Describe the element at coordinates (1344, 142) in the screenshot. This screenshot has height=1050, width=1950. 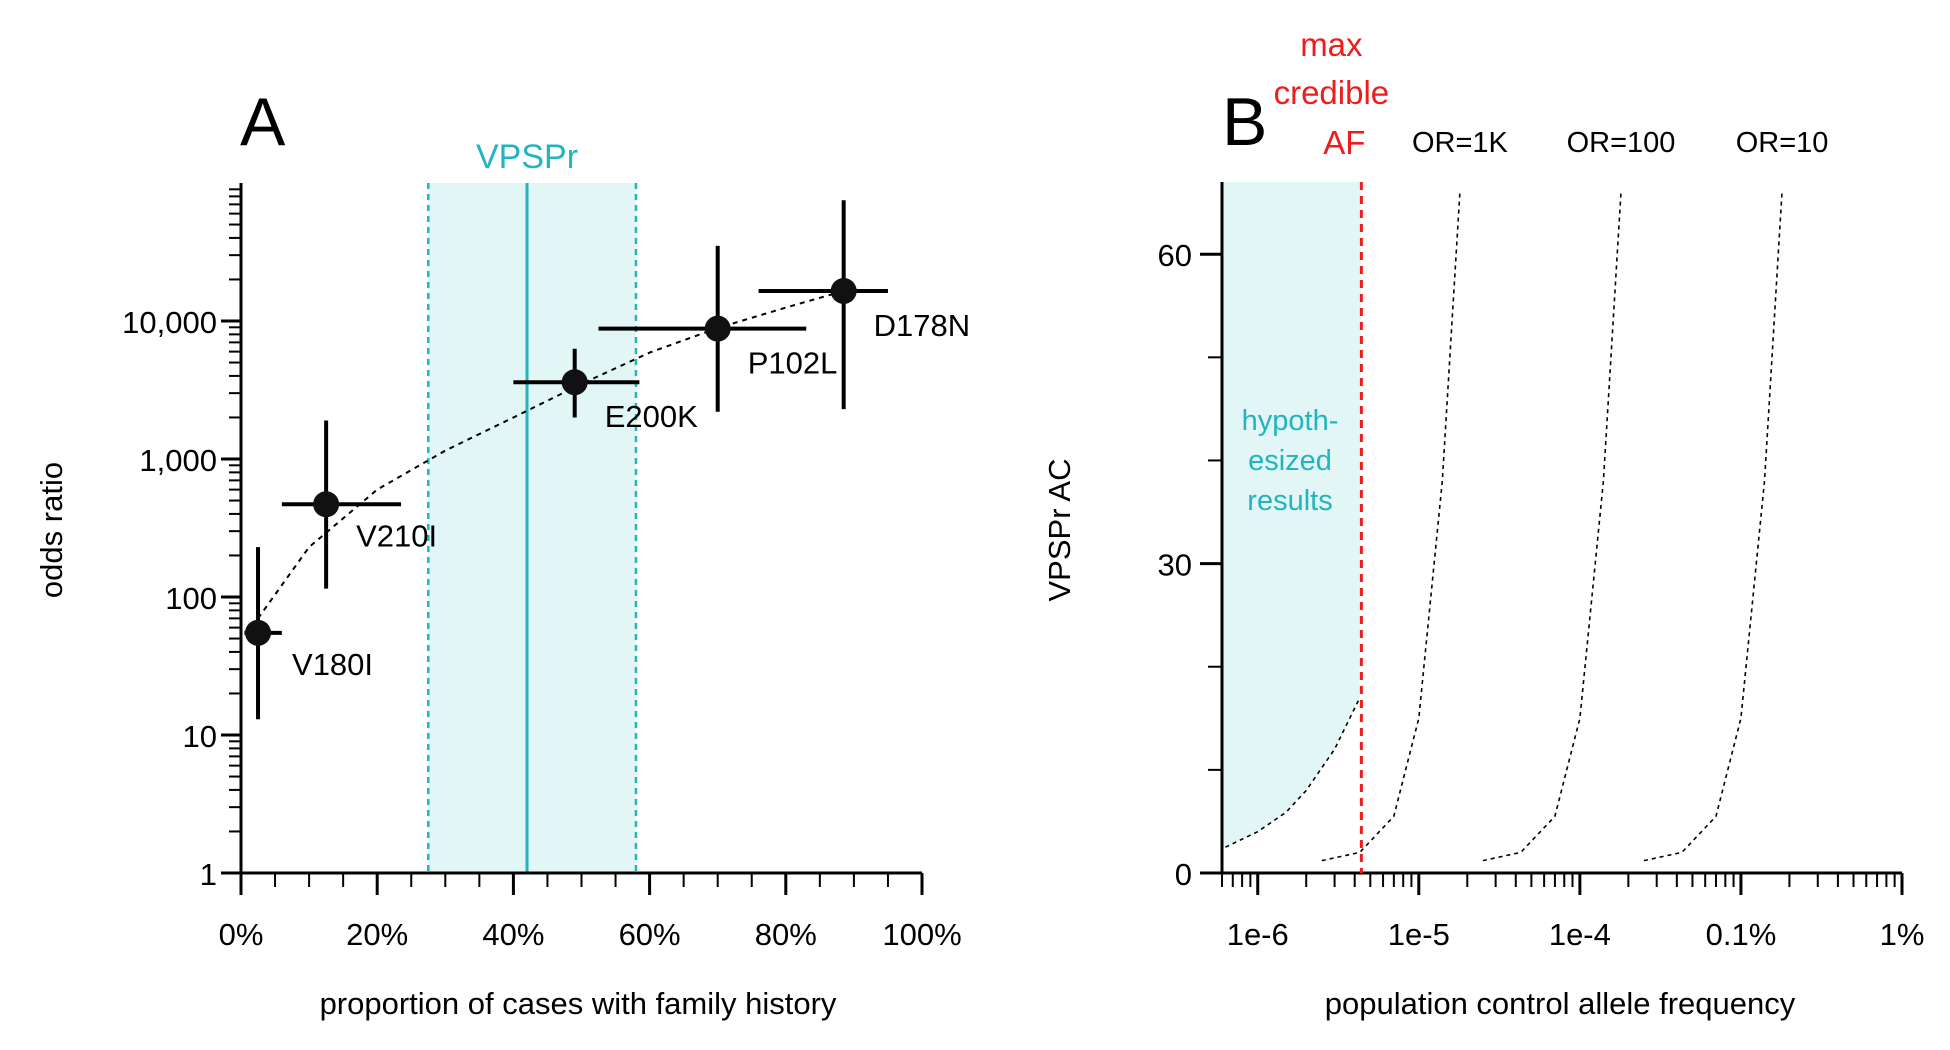
I see `max-credible-af-label-line: AF` at that location.